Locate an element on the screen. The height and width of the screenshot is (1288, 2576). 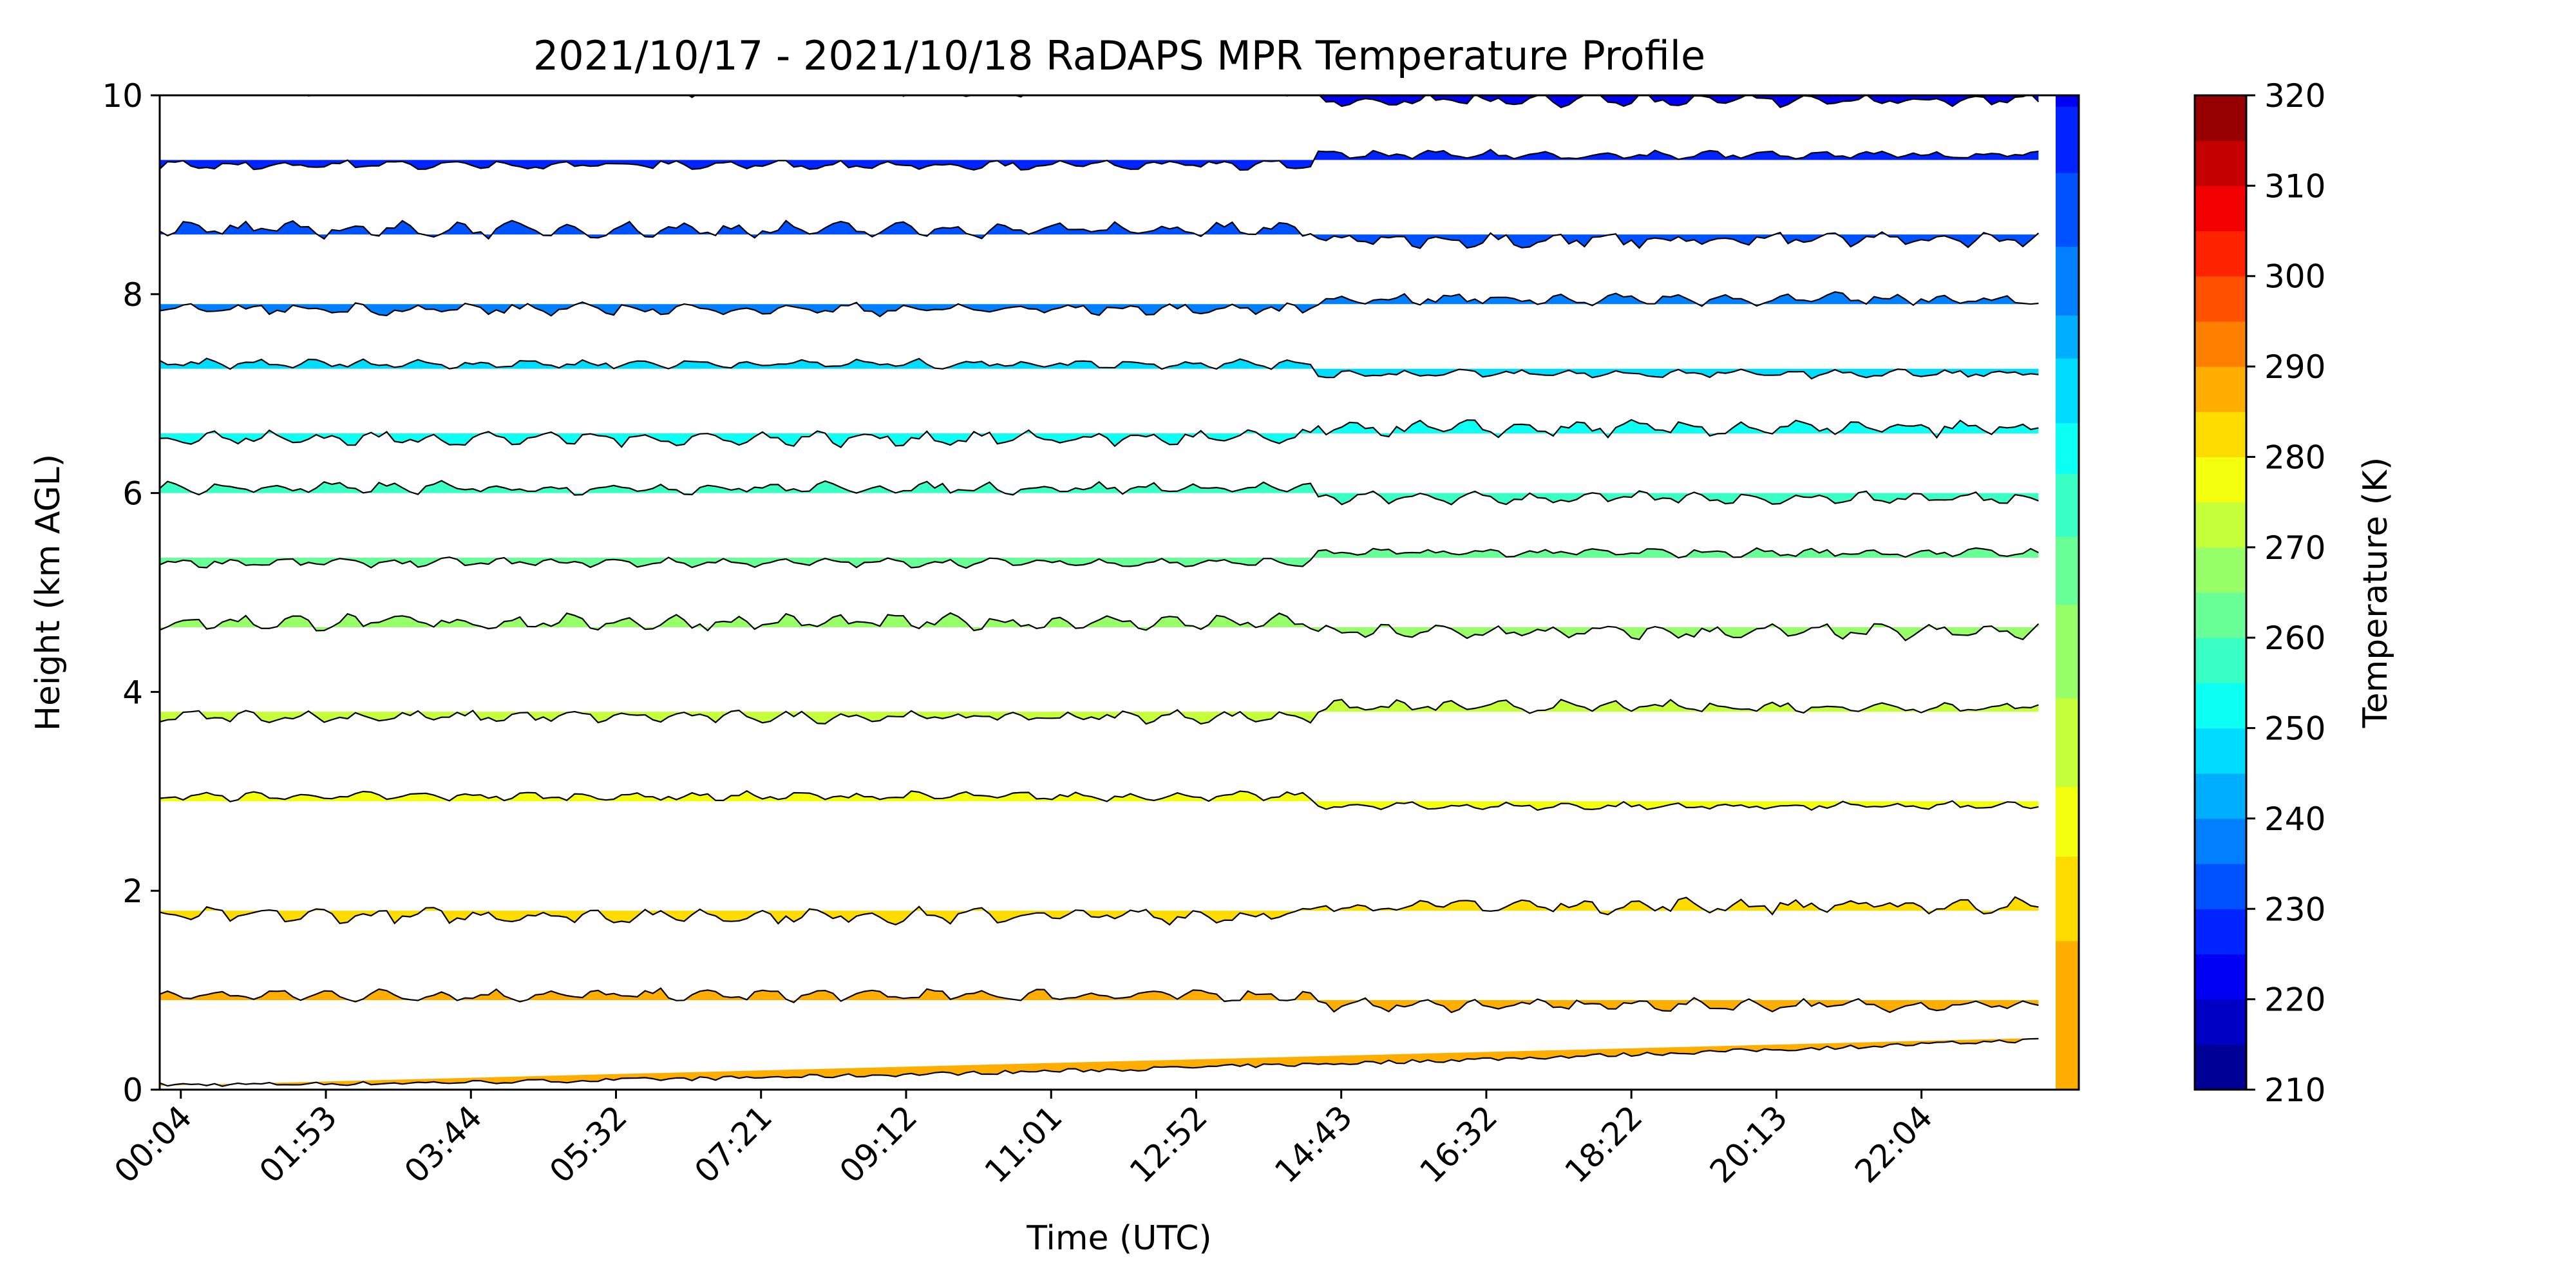
colorbar-frame is located at coordinates (2220, 592).